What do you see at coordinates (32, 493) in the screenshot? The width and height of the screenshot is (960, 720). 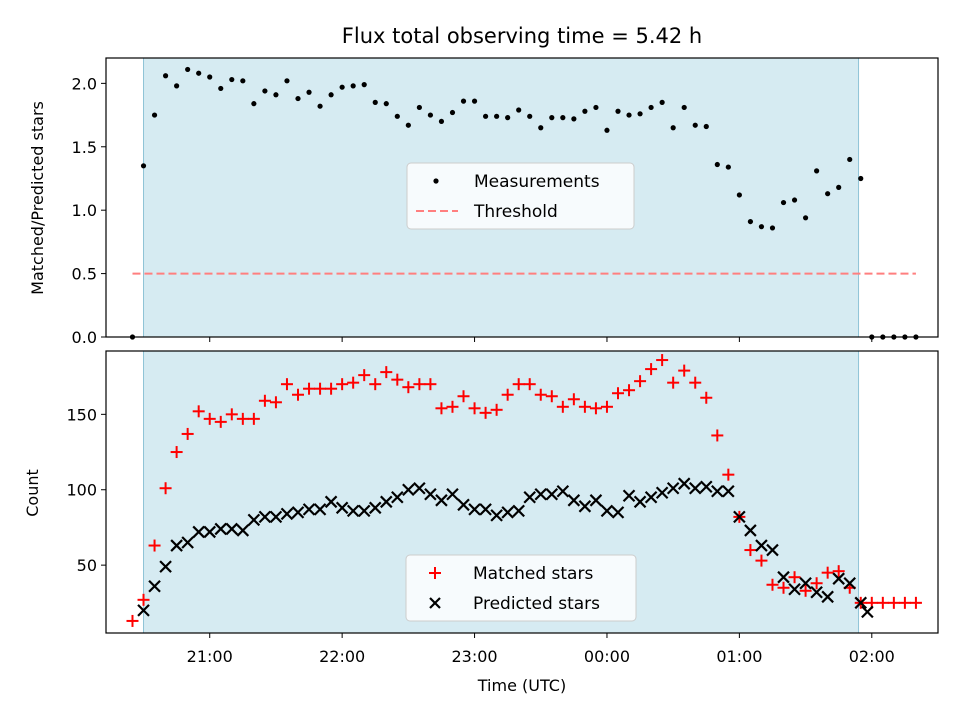 I see `bottom-y-axis-label: Count` at bounding box center [32, 493].